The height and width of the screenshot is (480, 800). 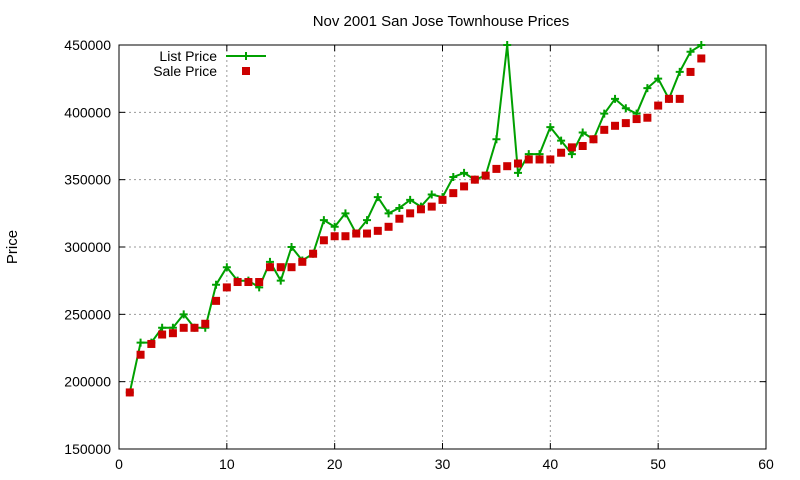 I want to click on legend-swatch-list-price-marker, so click(x=246, y=56).